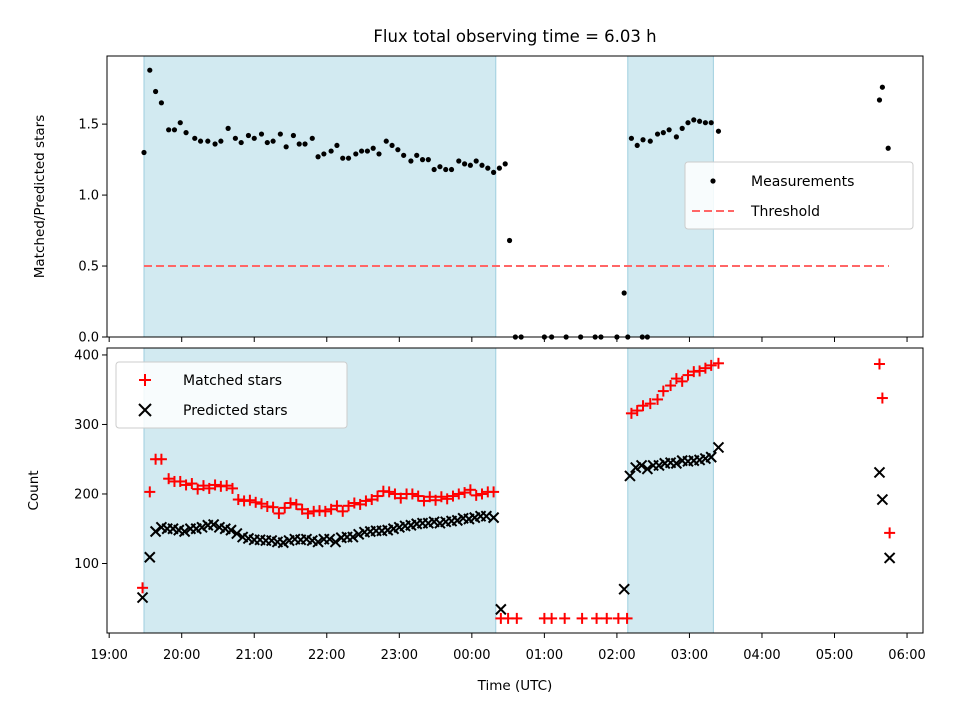 This screenshot has width=960, height=720. I want to click on count-y-axis-label: Count, so click(34, 490).